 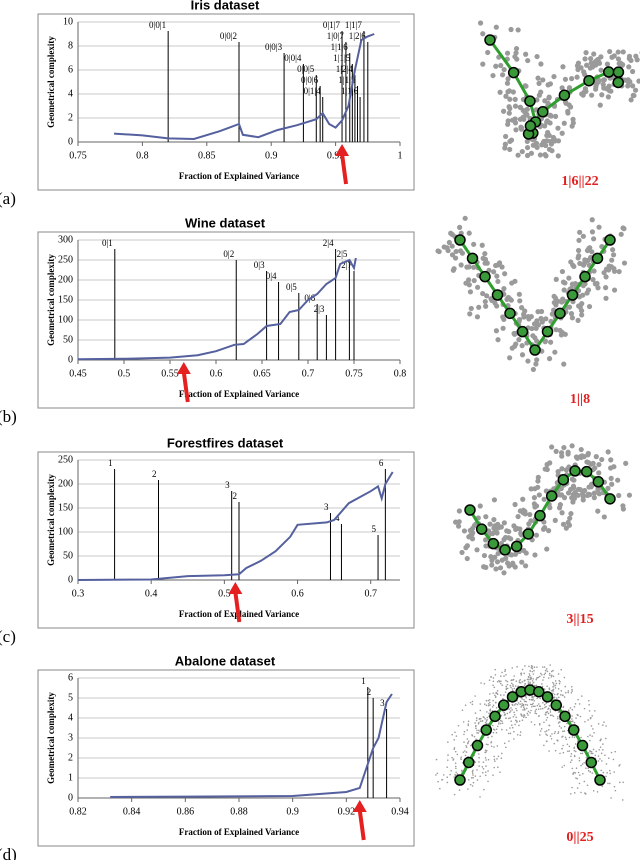 I want to click on graph-label: 3||15, so click(x=579, y=619).